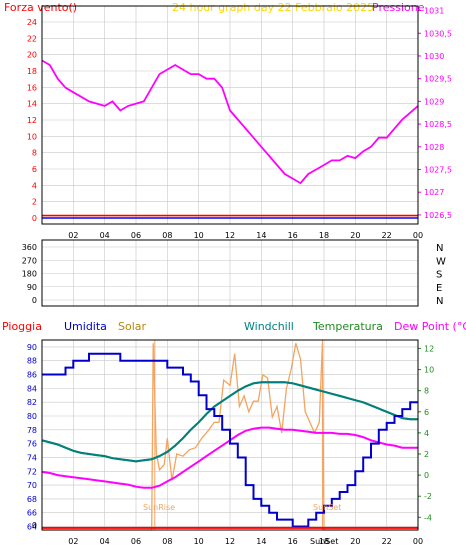  I want to click on panel3-x-tick-label: 10, so click(199, 541).